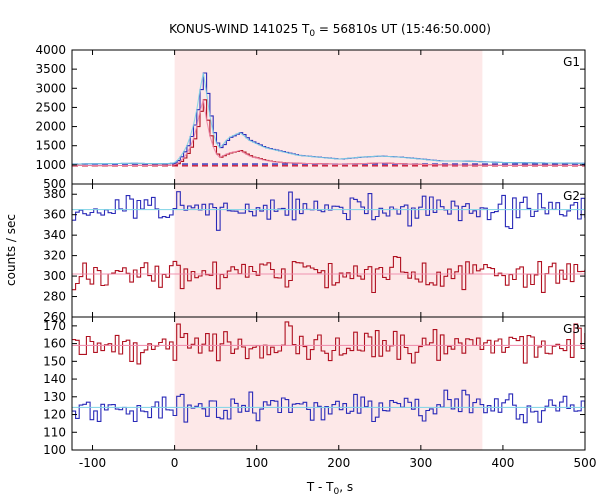  I want to click on title-rest: = 56810s UT (15:46:50.000), so click(403, 29).